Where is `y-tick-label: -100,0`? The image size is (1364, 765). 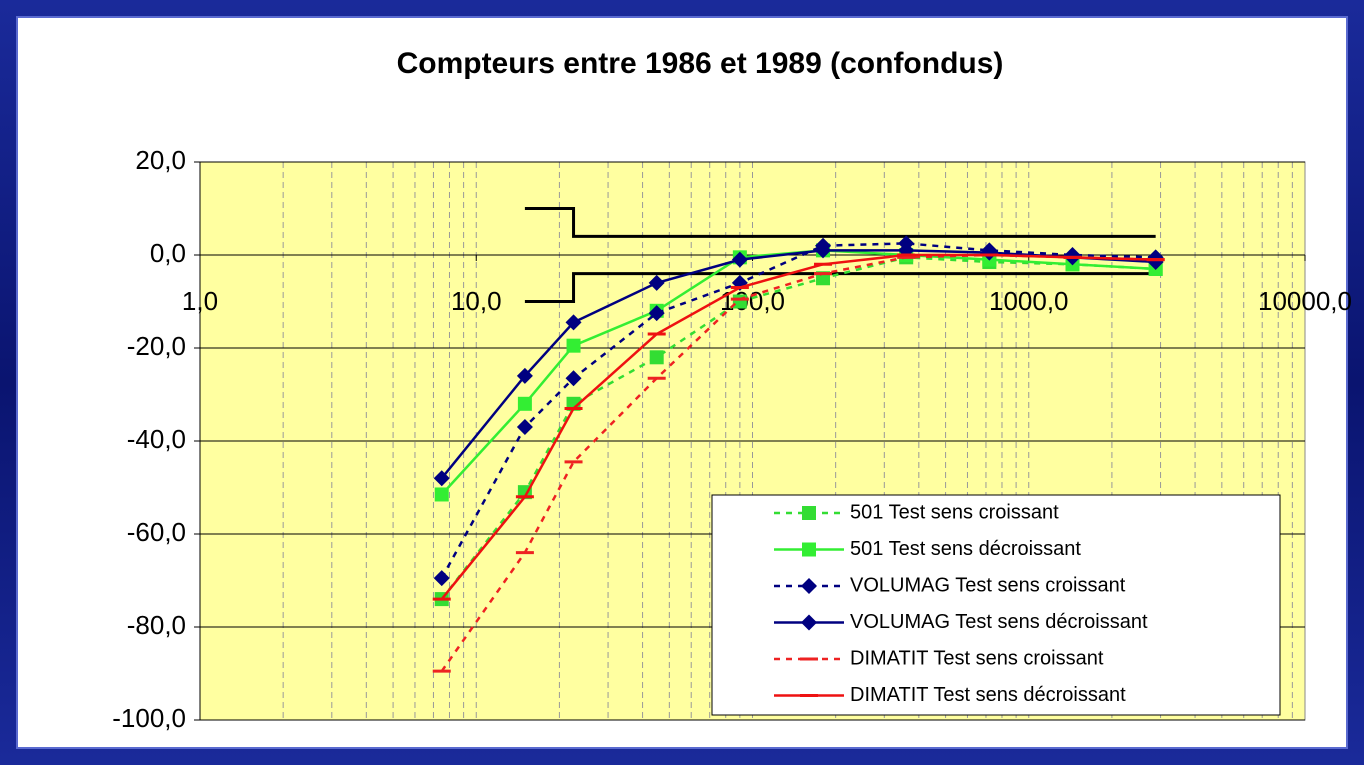 y-tick-label: -100,0 is located at coordinates (149, 718).